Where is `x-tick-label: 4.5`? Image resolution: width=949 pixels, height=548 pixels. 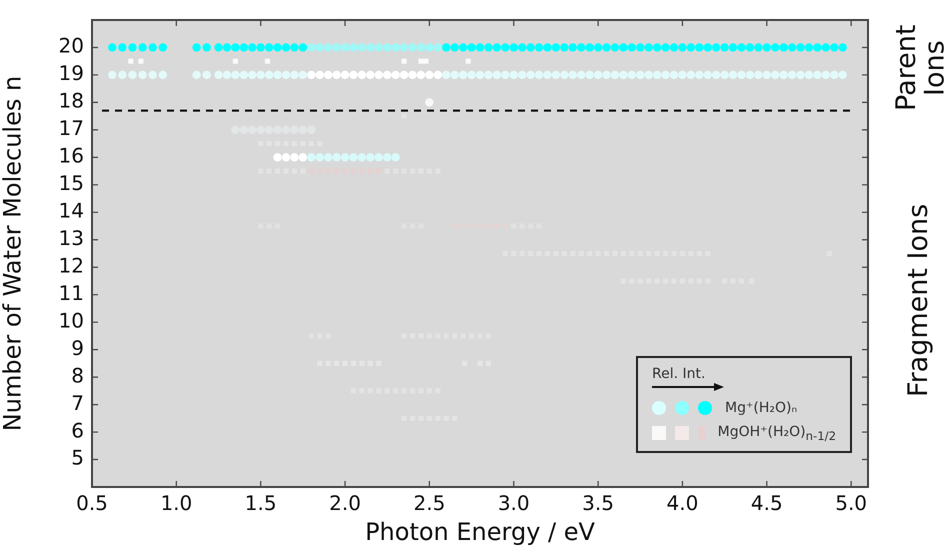 x-tick-label: 4.5 is located at coordinates (766, 503).